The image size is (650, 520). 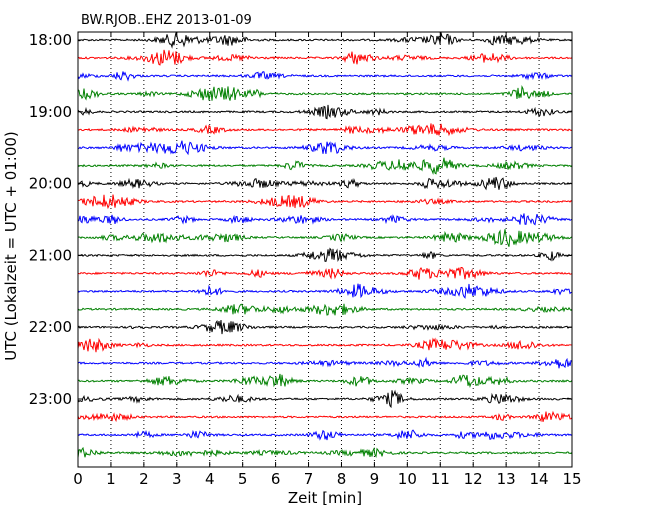 What do you see at coordinates (571, 479) in the screenshot?
I see `x-tick-label-15: 15` at bounding box center [571, 479].